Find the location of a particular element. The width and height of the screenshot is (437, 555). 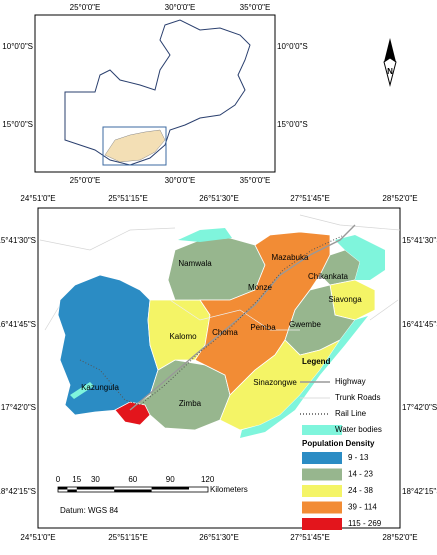

southern-province is located at coordinates (135, 146).